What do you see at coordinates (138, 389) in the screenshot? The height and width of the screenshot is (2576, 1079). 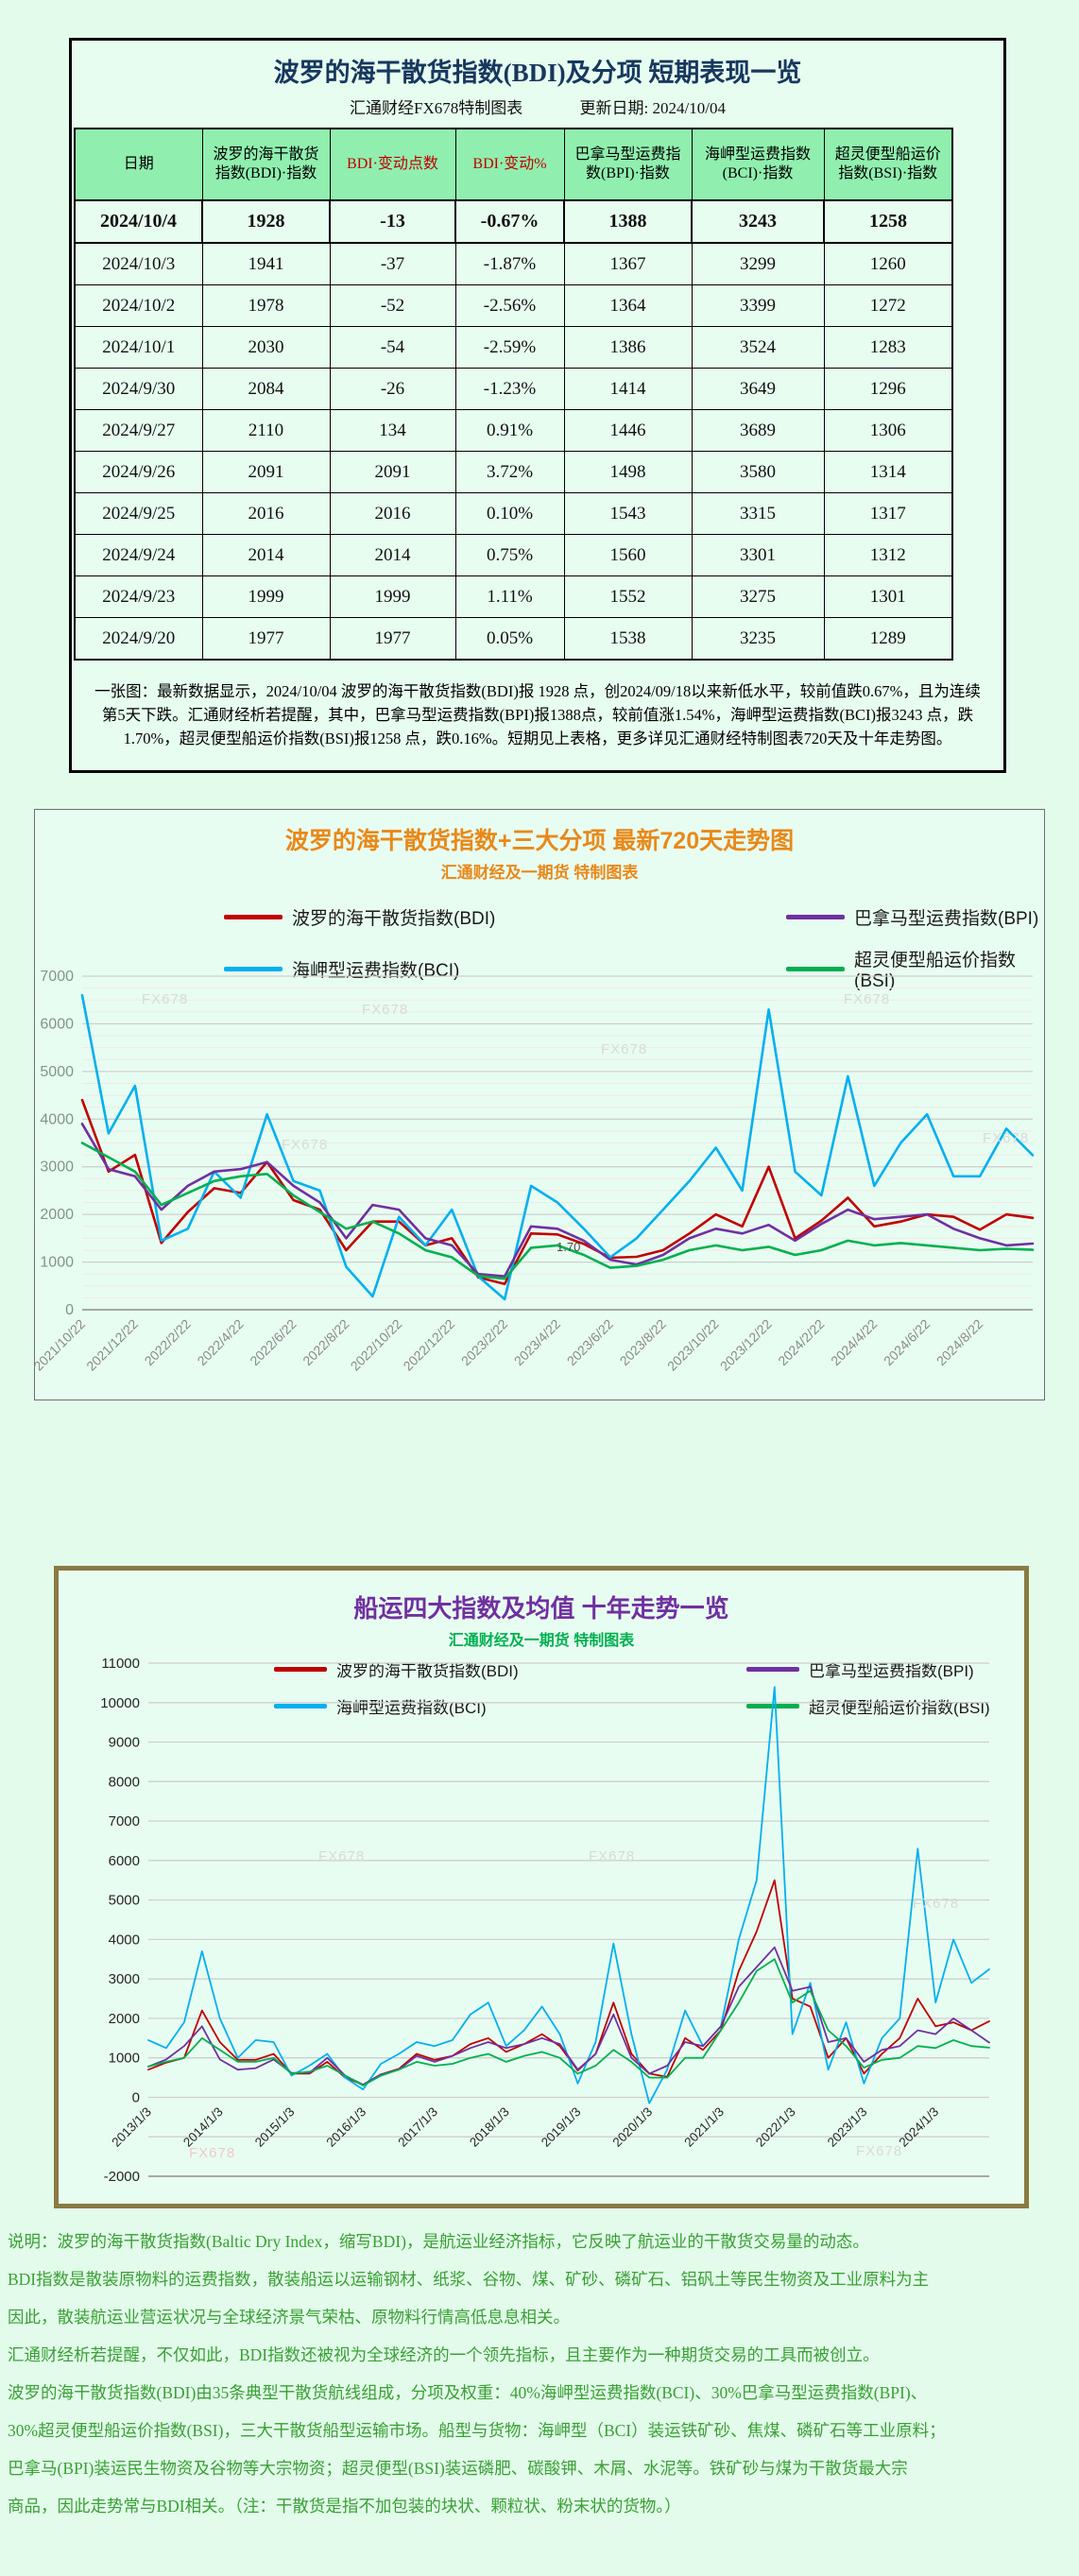 I see `table-cell: 2024/9/30` at bounding box center [138, 389].